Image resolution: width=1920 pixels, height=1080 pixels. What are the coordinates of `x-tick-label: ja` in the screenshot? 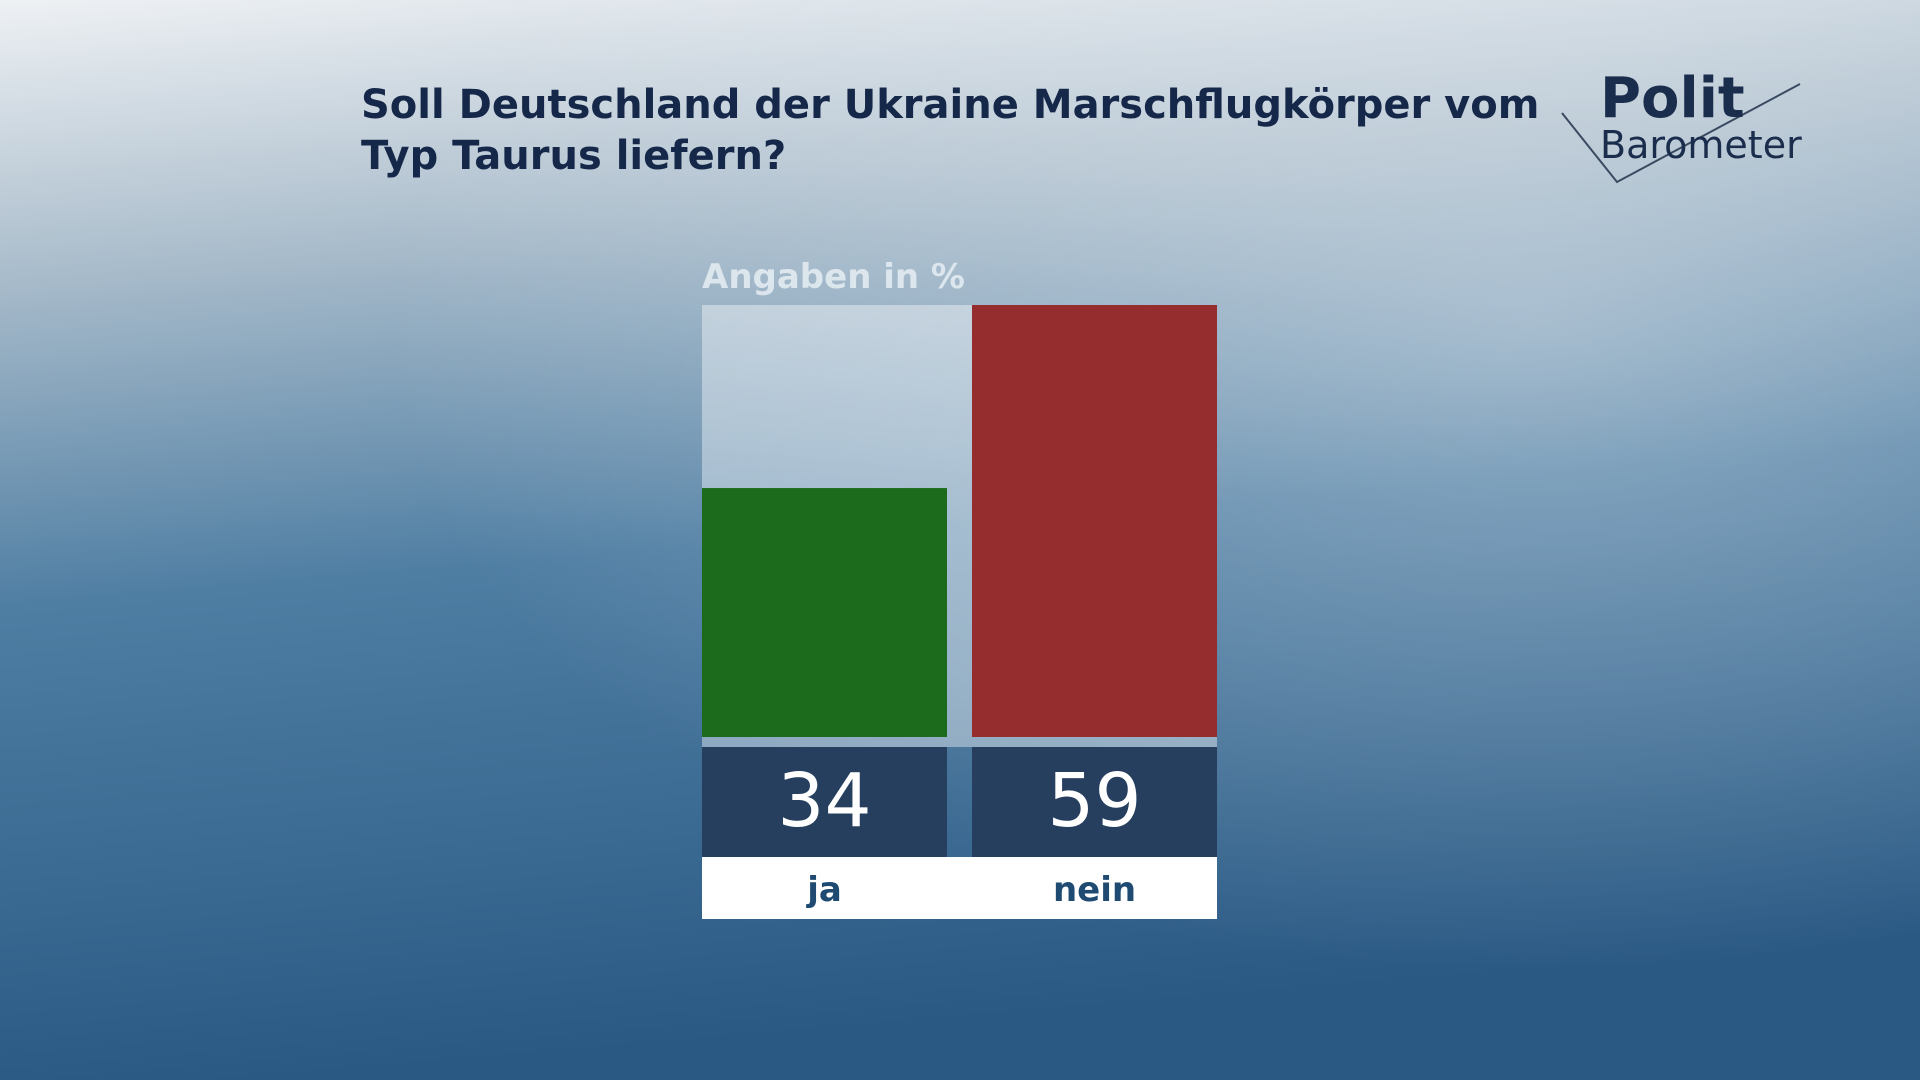 It's located at (823, 890).